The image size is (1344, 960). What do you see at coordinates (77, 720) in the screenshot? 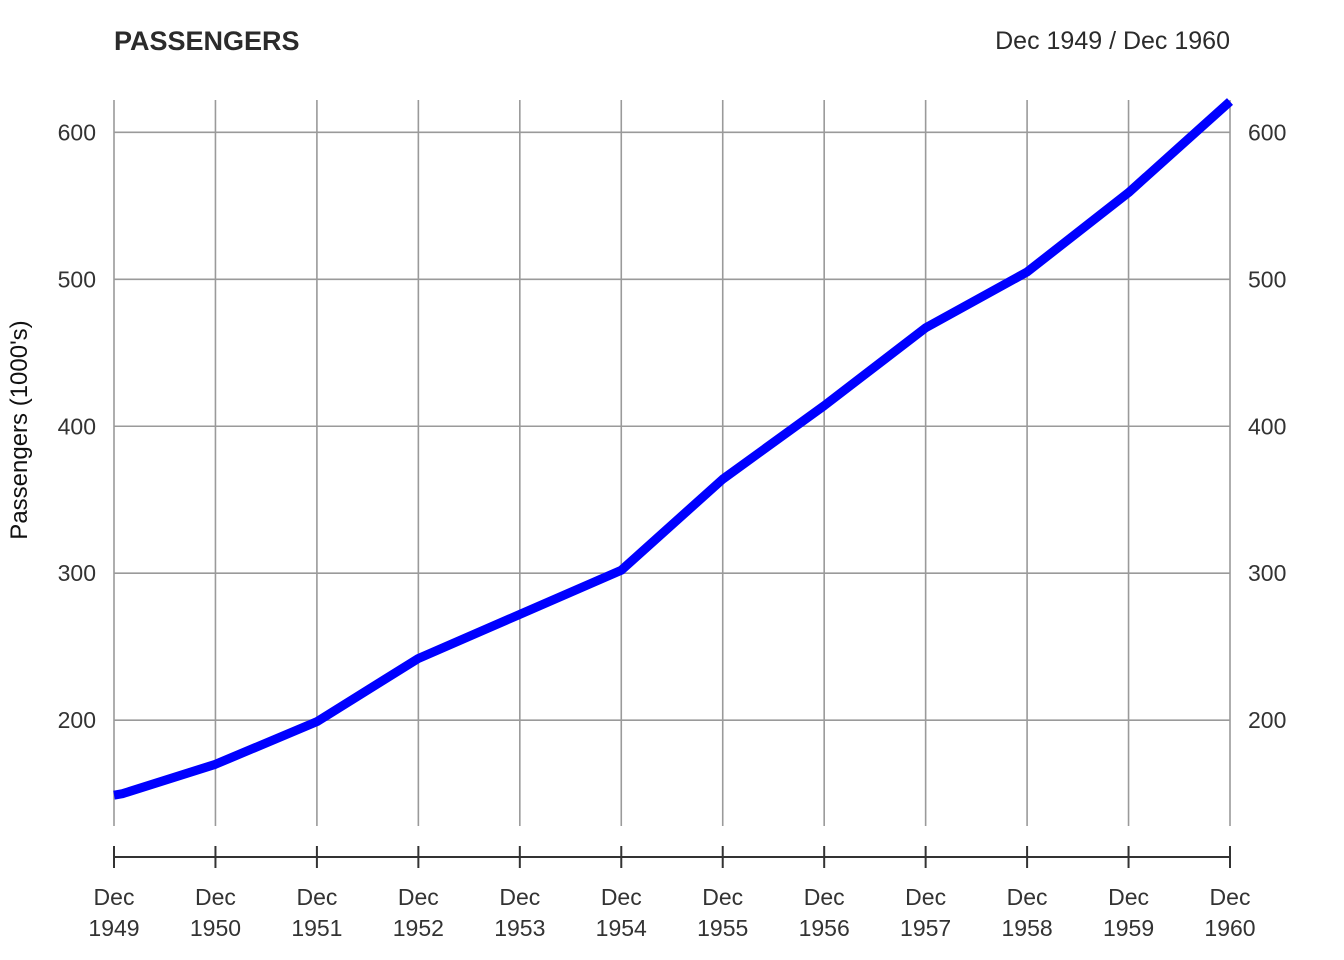
I see `y-tick-label-left: 200` at bounding box center [77, 720].